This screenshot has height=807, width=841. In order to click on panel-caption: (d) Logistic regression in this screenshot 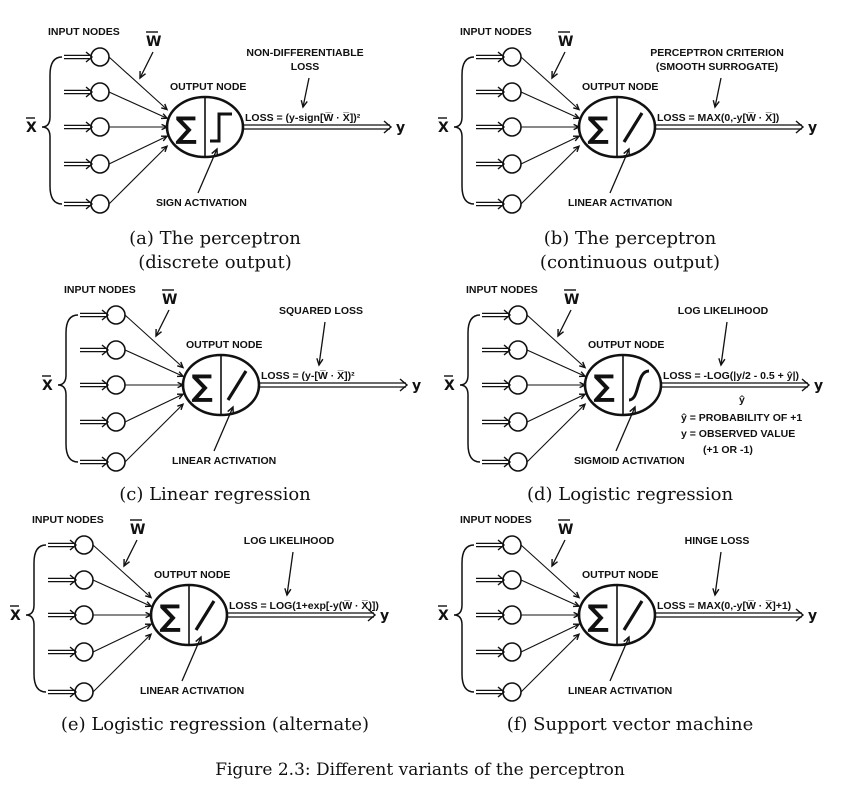, I will do `click(630, 494)`.